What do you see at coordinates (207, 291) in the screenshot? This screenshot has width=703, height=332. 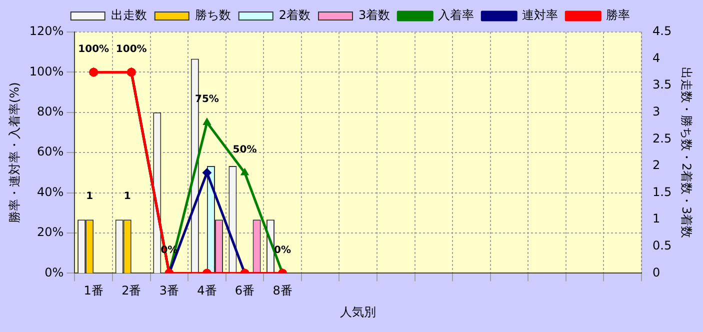 I see `x-tick-label: 4番` at bounding box center [207, 291].